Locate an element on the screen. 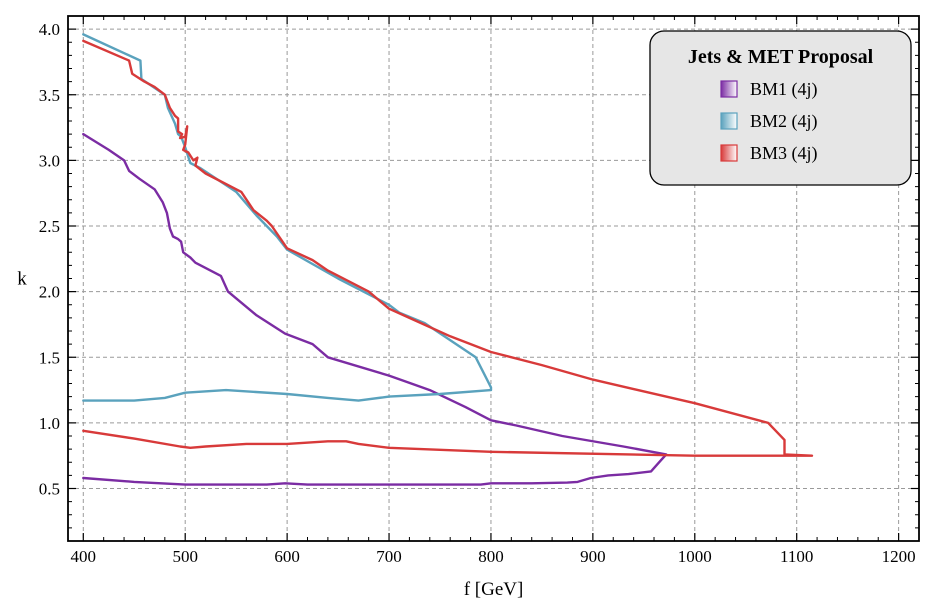 The width and height of the screenshot is (925, 601). legend-box is located at coordinates (780, 108).